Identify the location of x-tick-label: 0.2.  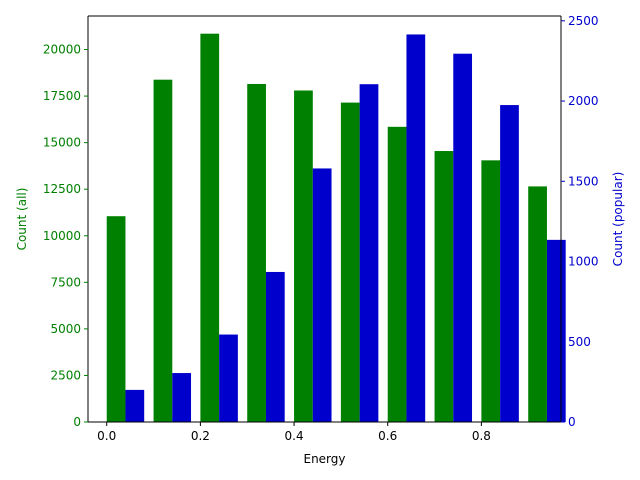
(200, 436).